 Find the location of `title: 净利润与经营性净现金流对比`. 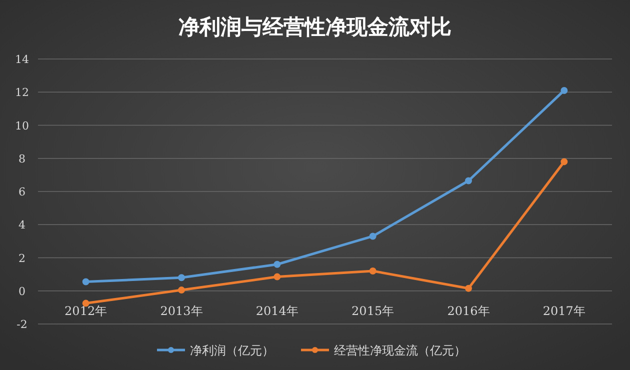

title: 净利润与经营性净现金流对比 is located at coordinates (315, 27).